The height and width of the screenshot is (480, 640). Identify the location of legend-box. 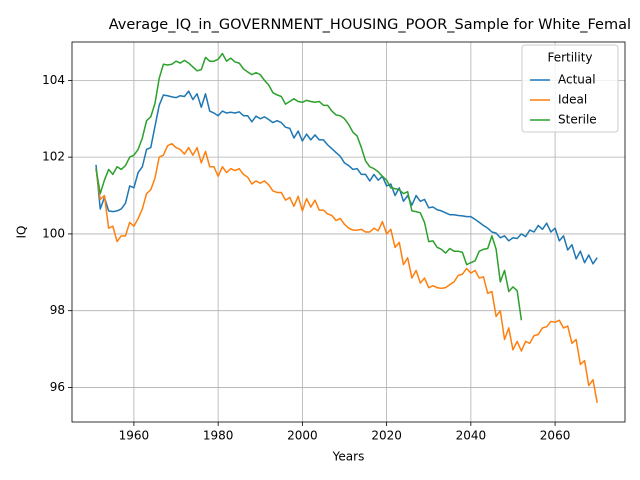
(570, 88).